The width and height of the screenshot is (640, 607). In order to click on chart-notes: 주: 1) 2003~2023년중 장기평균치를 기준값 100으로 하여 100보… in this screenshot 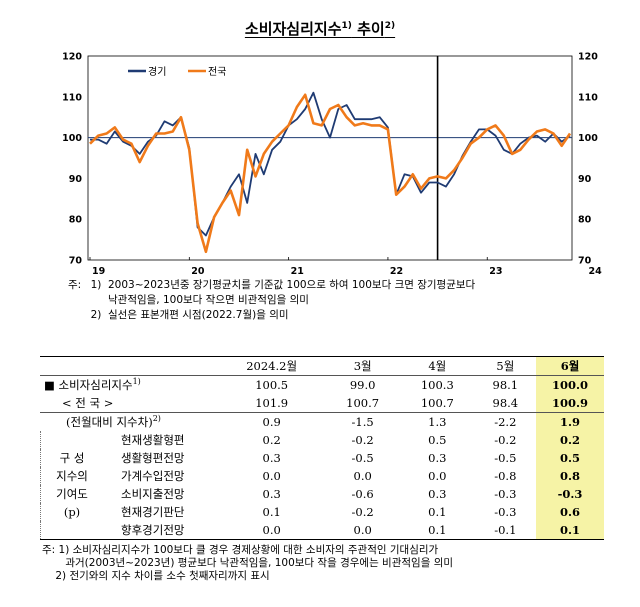, I will do `click(272, 300)`.